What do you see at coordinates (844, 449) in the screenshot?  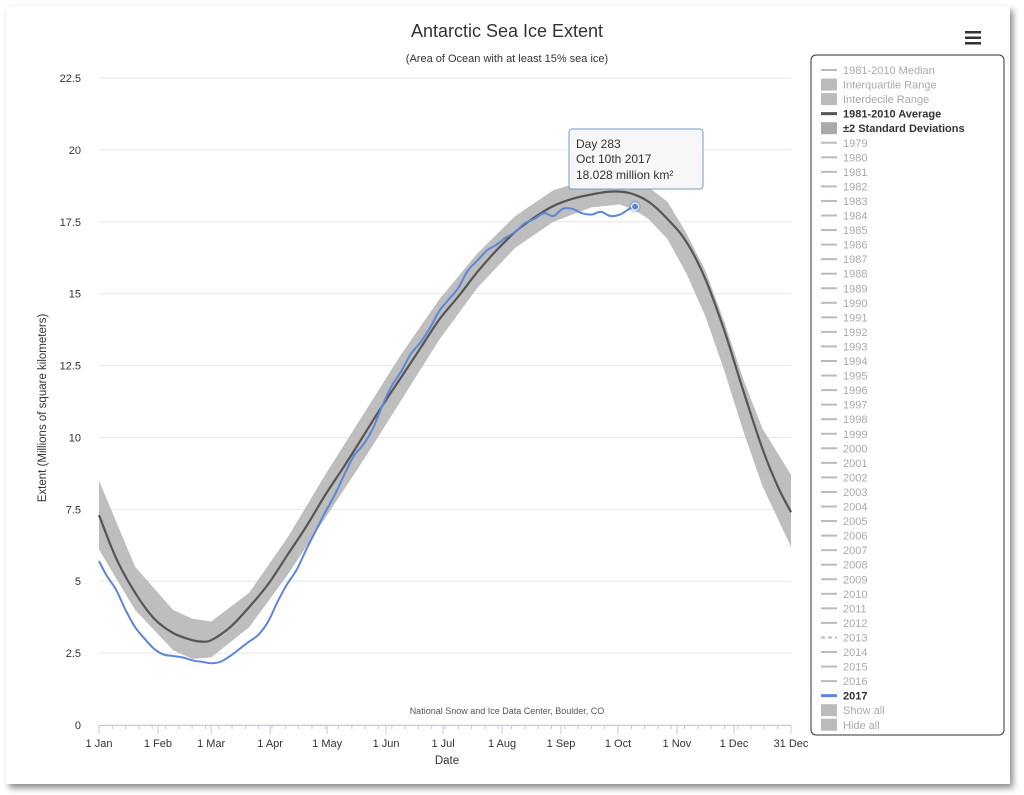 I see `legend-item: 2000` at bounding box center [844, 449].